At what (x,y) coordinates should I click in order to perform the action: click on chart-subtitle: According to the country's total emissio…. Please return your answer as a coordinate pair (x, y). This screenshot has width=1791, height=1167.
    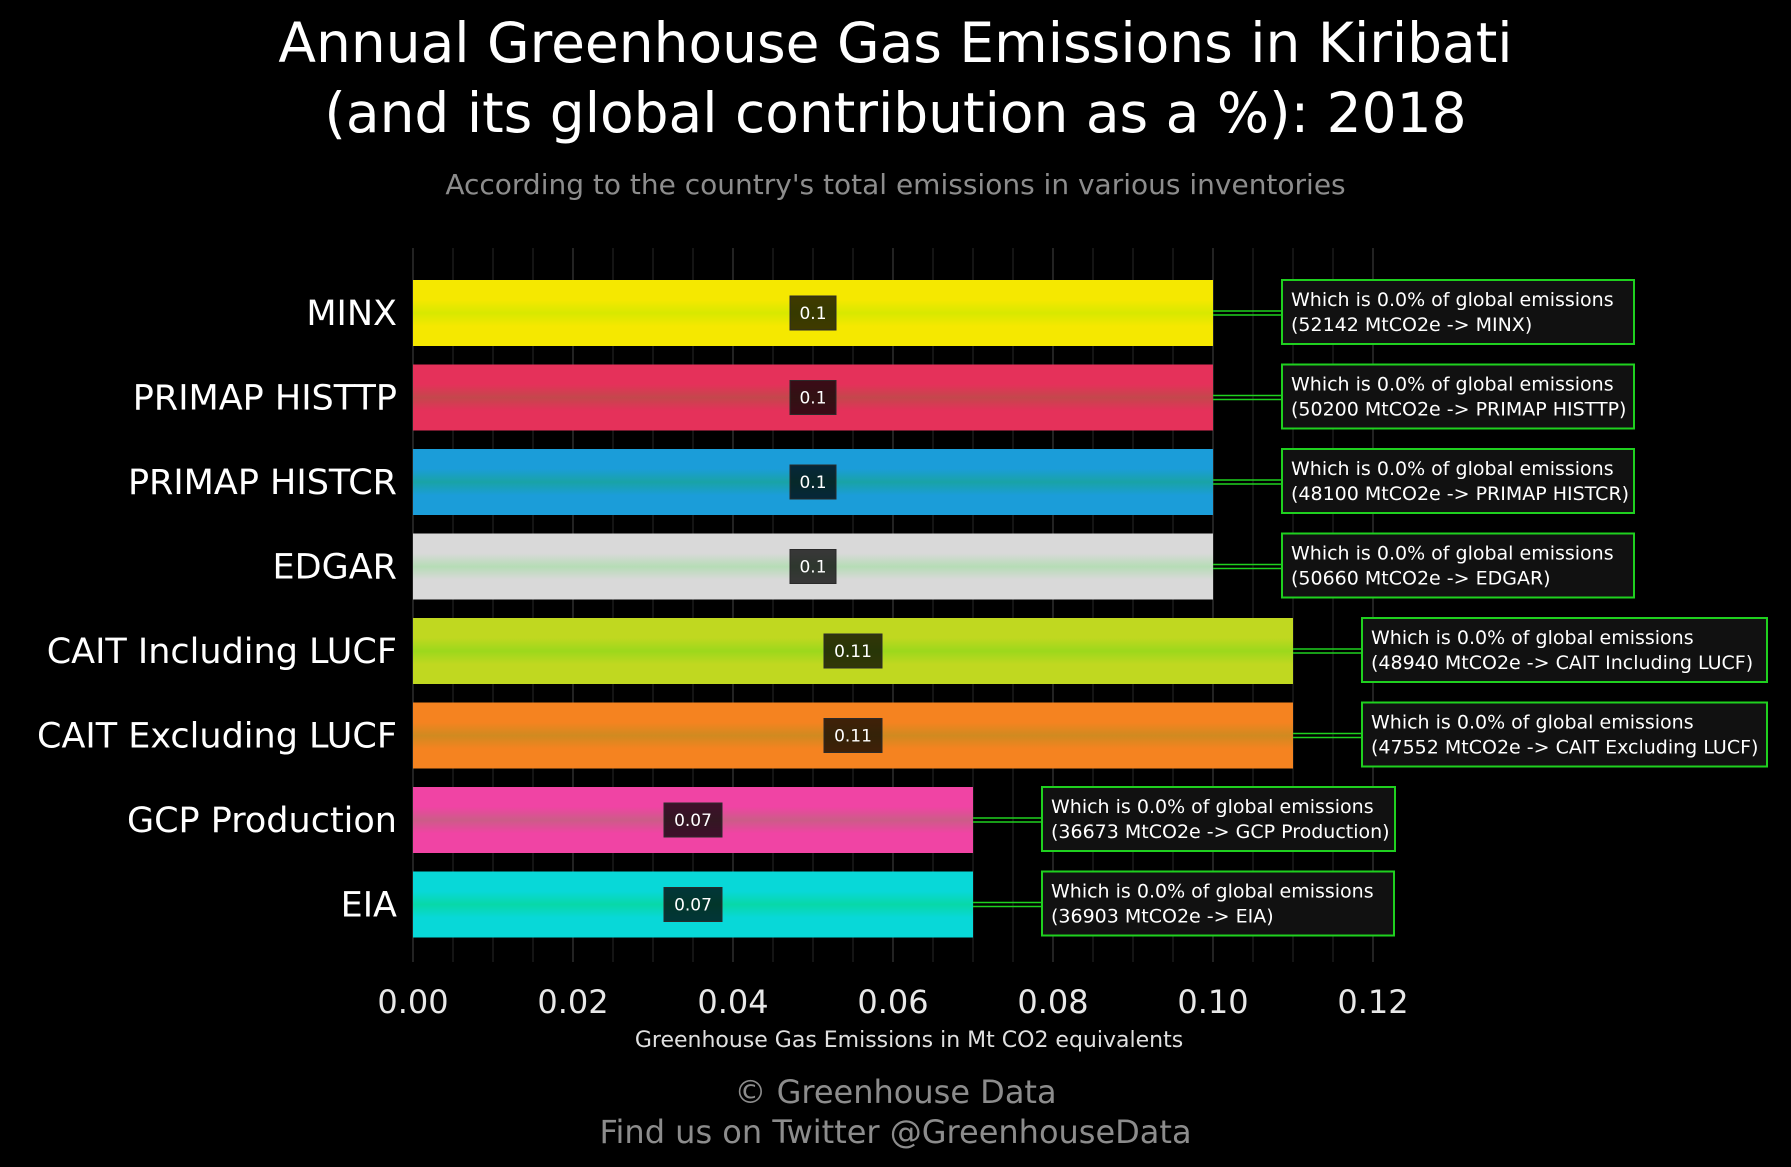
    Looking at the image, I should click on (895, 184).